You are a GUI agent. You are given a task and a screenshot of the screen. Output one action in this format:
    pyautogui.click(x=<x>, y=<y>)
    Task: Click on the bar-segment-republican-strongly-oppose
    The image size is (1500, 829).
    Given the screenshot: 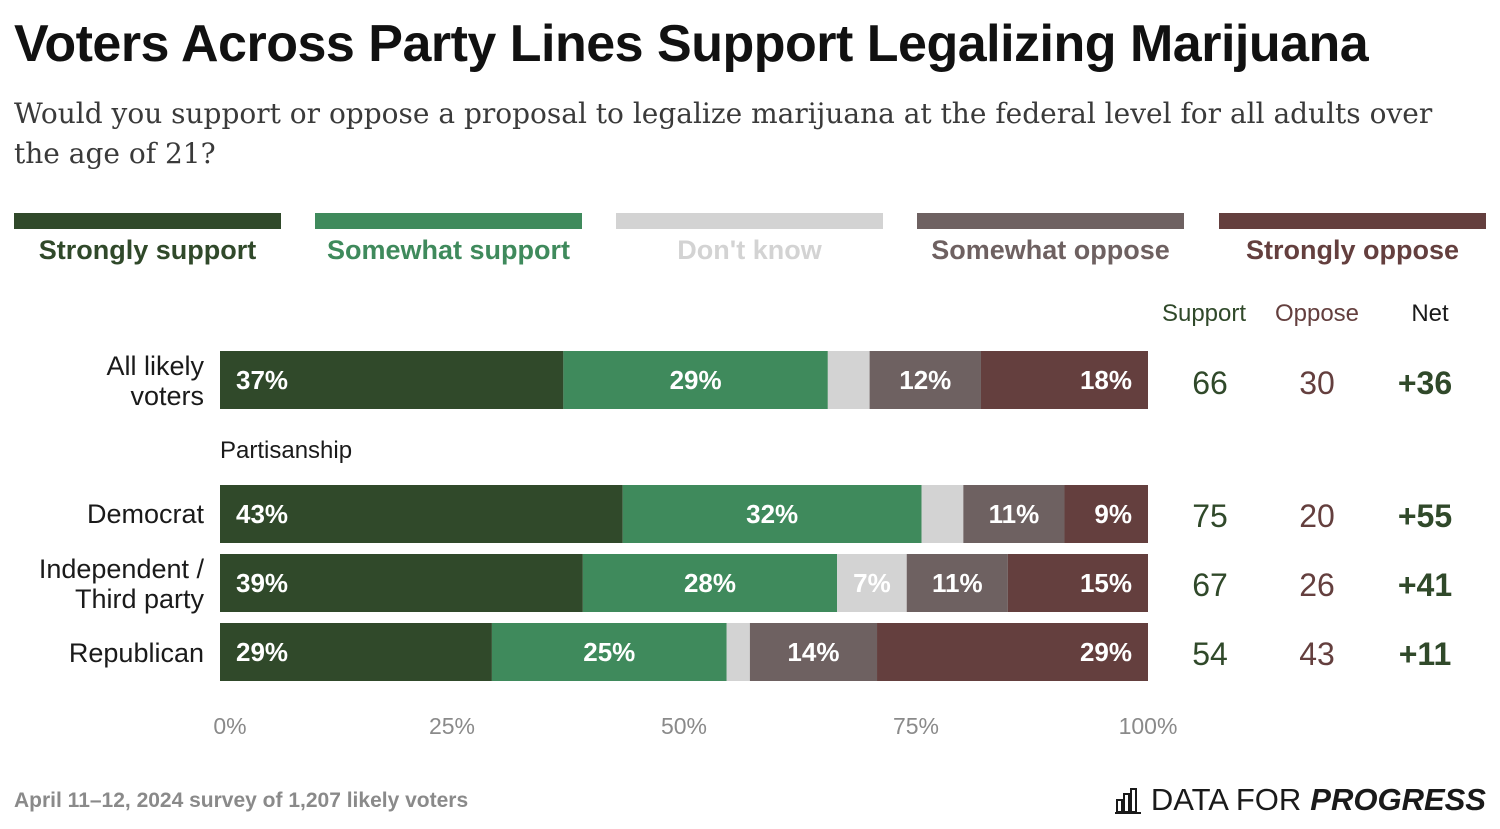 What is the action you would take?
    pyautogui.click(x=1012, y=652)
    